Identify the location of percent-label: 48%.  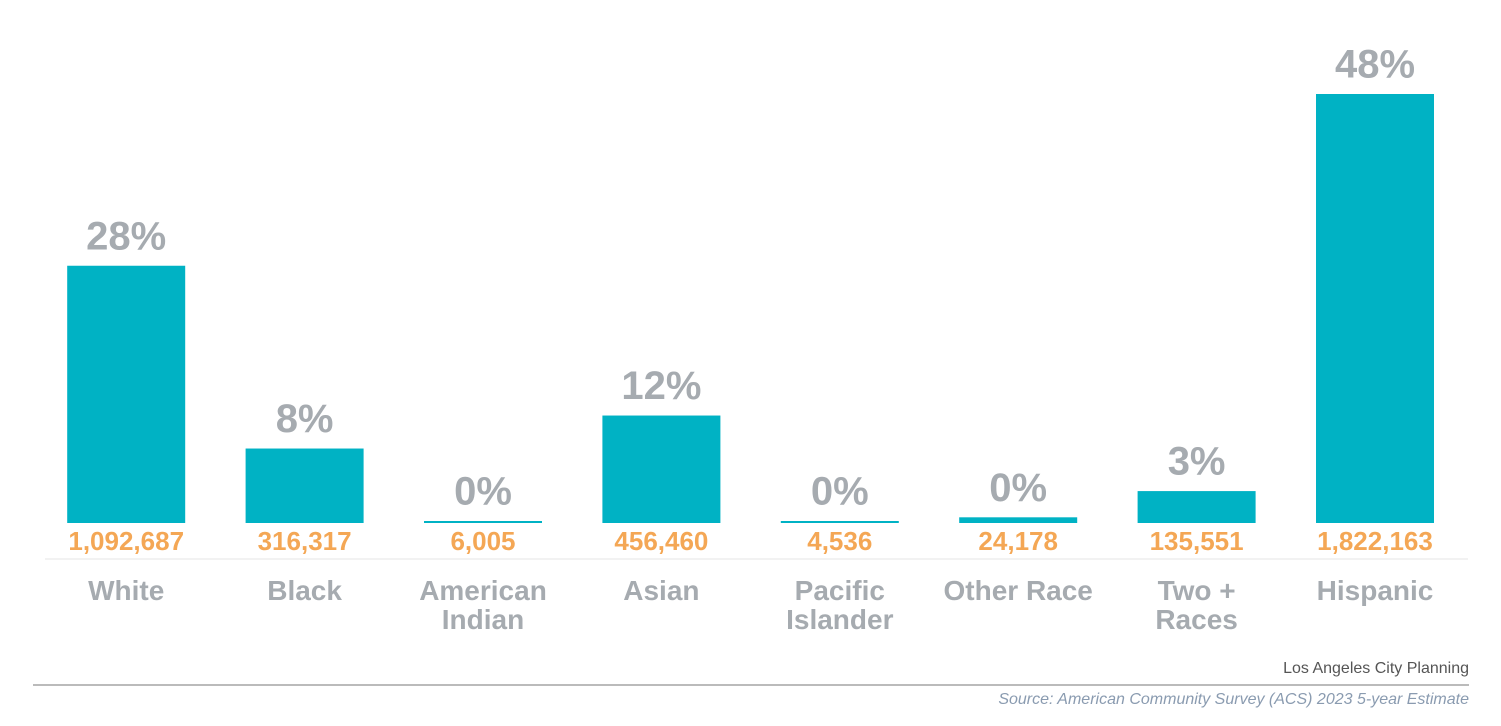
(1375, 65).